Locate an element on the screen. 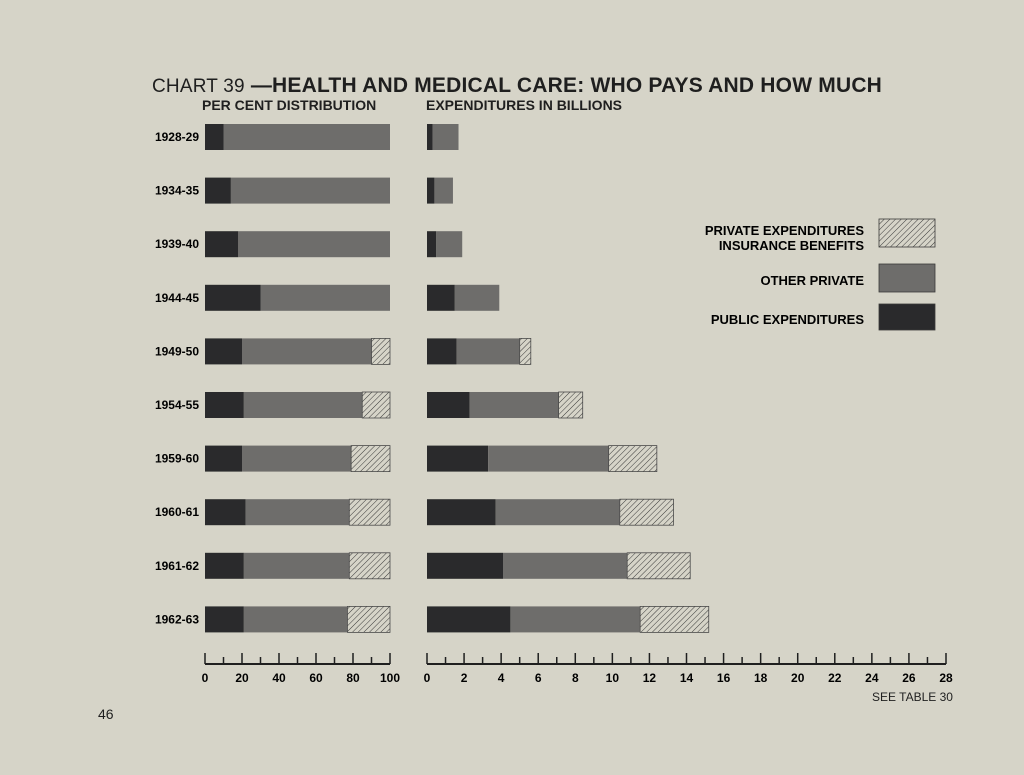 Image resolution: width=1024 pixels, height=775 pixels. right-panel-title: EXPENDITURES IN BILLIONS is located at coordinates (524, 105).